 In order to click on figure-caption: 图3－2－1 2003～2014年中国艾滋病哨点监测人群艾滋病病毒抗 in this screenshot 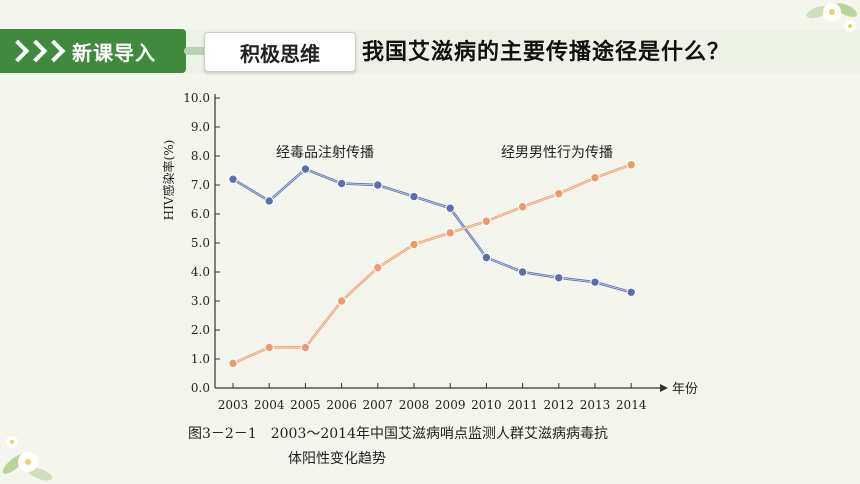, I will do `click(398, 434)`.